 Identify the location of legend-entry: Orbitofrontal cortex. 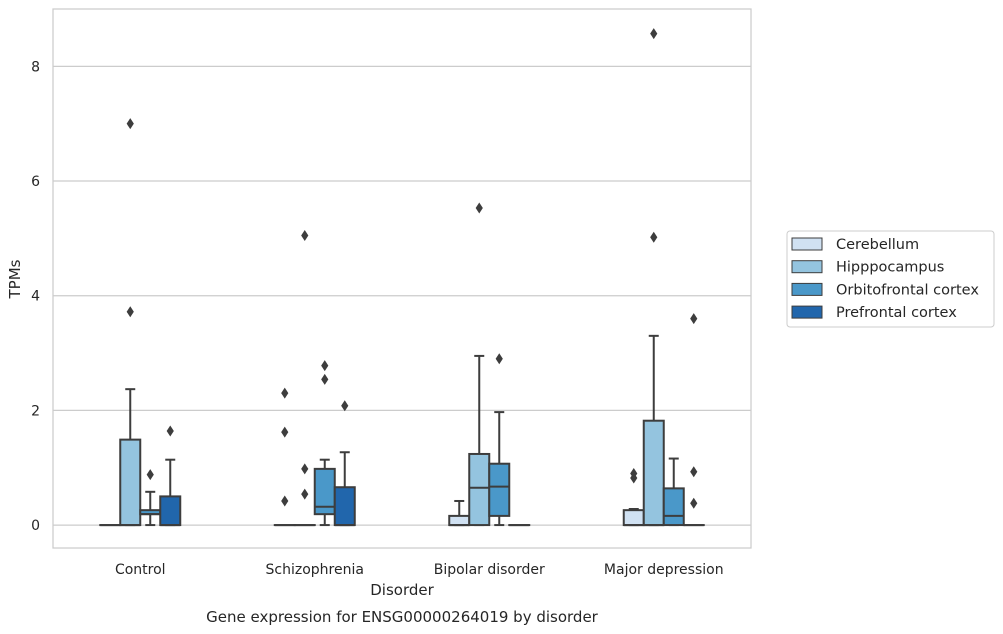
(907, 290).